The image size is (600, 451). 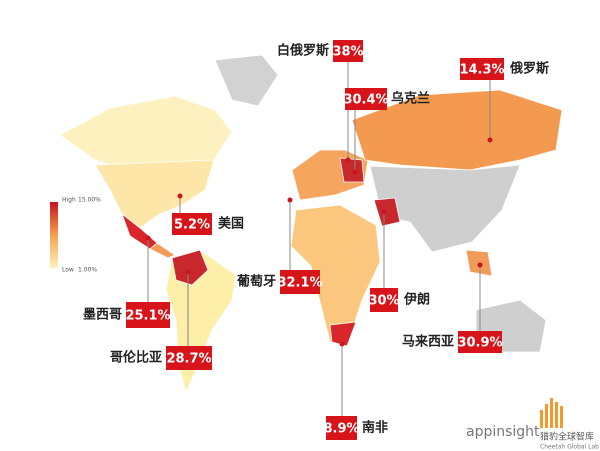 What do you see at coordinates (68, 270) in the screenshot?
I see `legend-low: Low` at bounding box center [68, 270].